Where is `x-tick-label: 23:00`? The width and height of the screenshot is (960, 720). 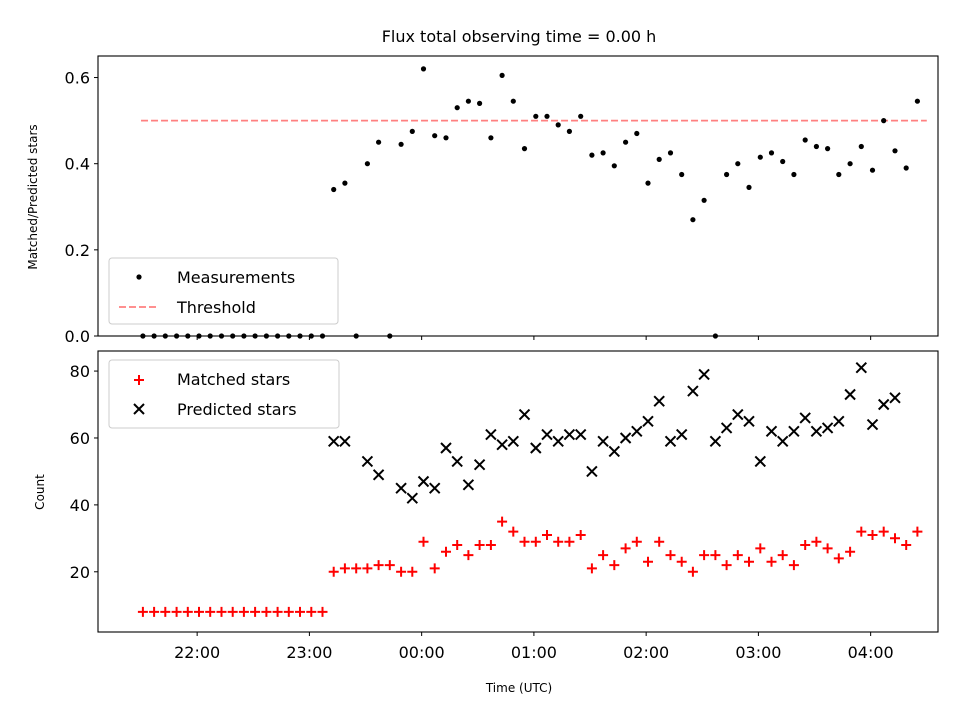
x-tick-label: 23:00 is located at coordinates (309, 652).